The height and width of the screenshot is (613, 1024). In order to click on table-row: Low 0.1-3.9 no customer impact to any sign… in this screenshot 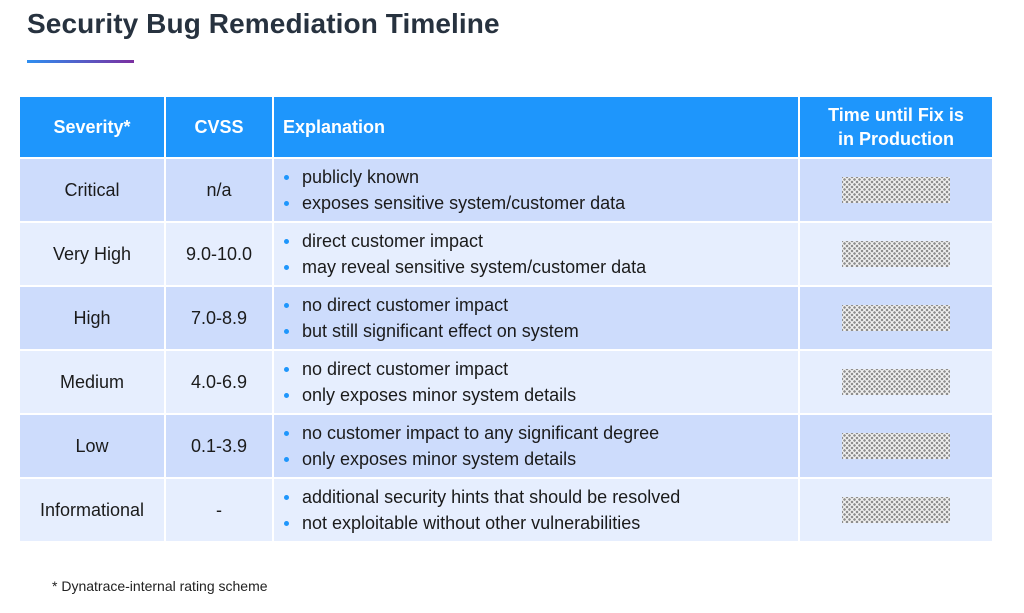, I will do `click(506, 446)`.